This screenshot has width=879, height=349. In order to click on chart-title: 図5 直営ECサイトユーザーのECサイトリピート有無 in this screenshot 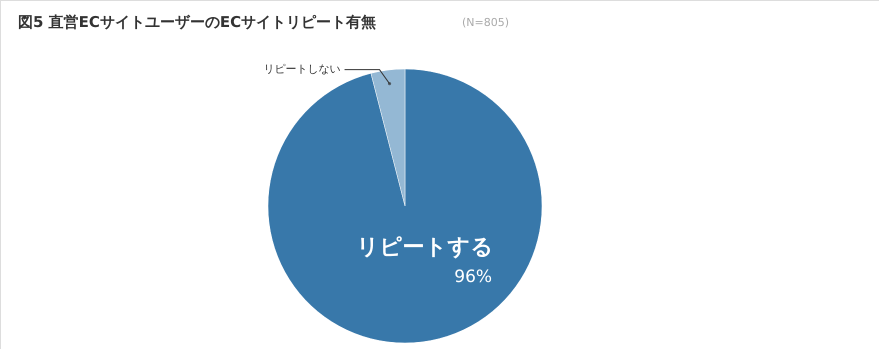, I will do `click(197, 22)`.